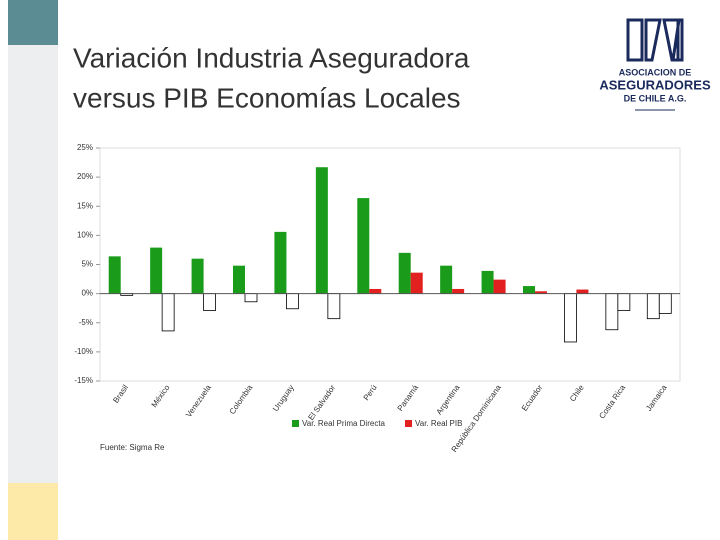 The height and width of the screenshot is (540, 720). What do you see at coordinates (241, 399) in the screenshot?
I see `x-tick-label: Colombia` at bounding box center [241, 399].